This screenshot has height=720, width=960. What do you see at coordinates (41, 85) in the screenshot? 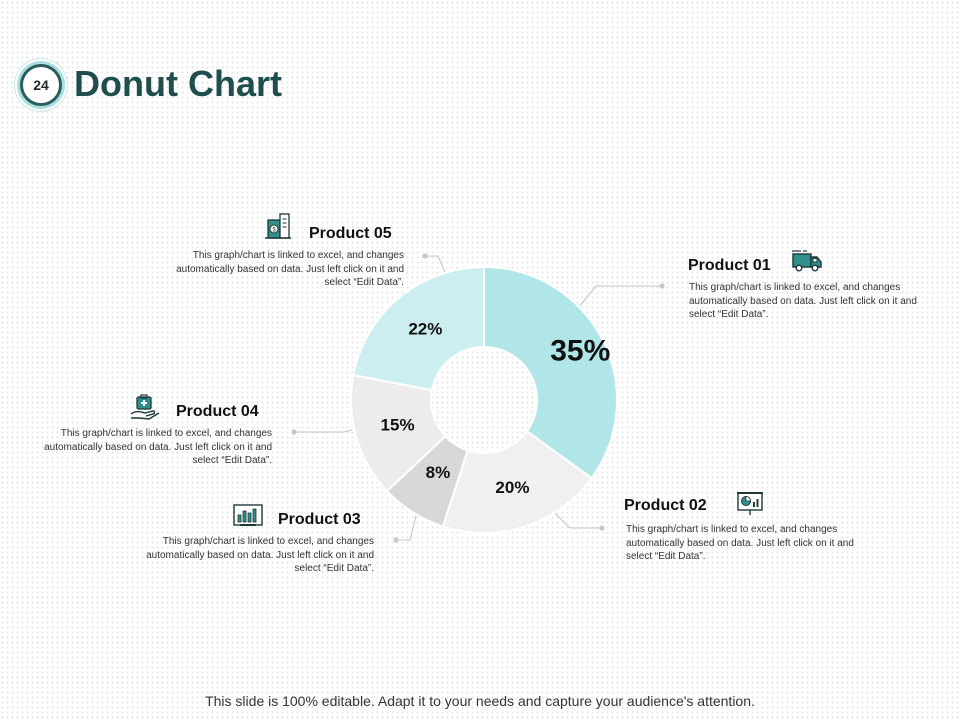
I see `slide-number-badge: 24` at bounding box center [41, 85].